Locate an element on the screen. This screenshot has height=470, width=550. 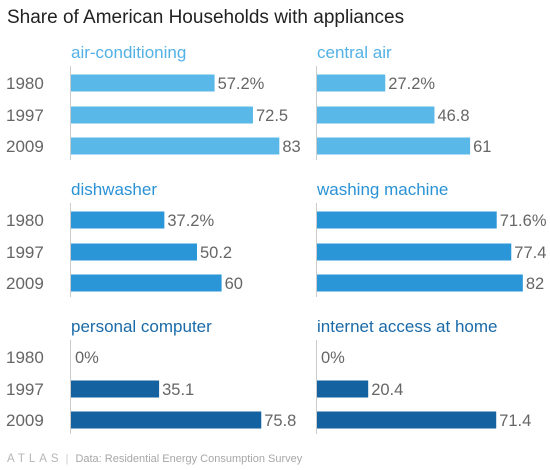
bar-central-air-1997 is located at coordinates (376, 115).